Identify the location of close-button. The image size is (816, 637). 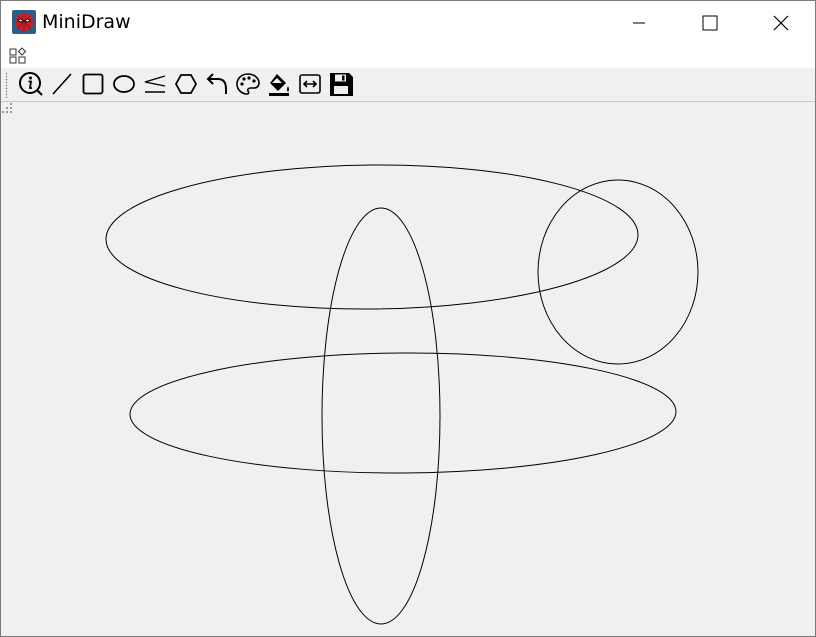
(781, 23).